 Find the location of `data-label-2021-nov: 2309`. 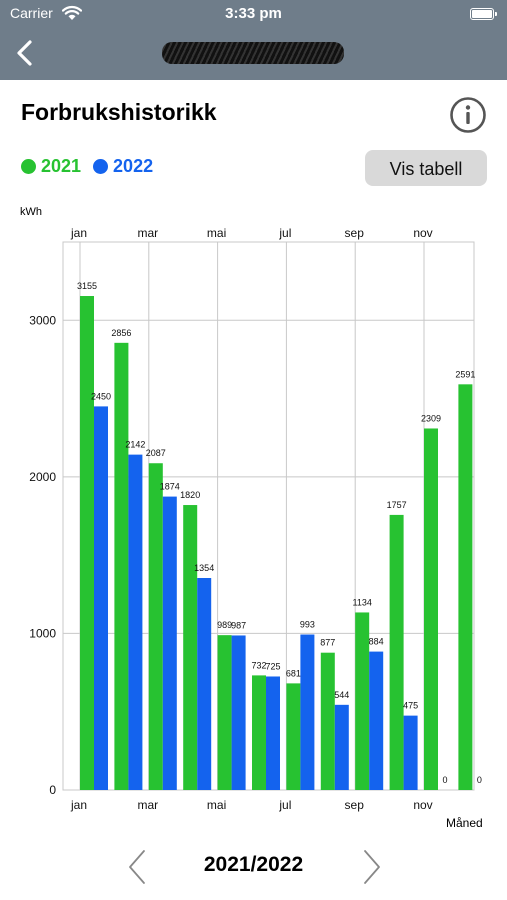

data-label-2021-nov: 2309 is located at coordinates (431, 418).